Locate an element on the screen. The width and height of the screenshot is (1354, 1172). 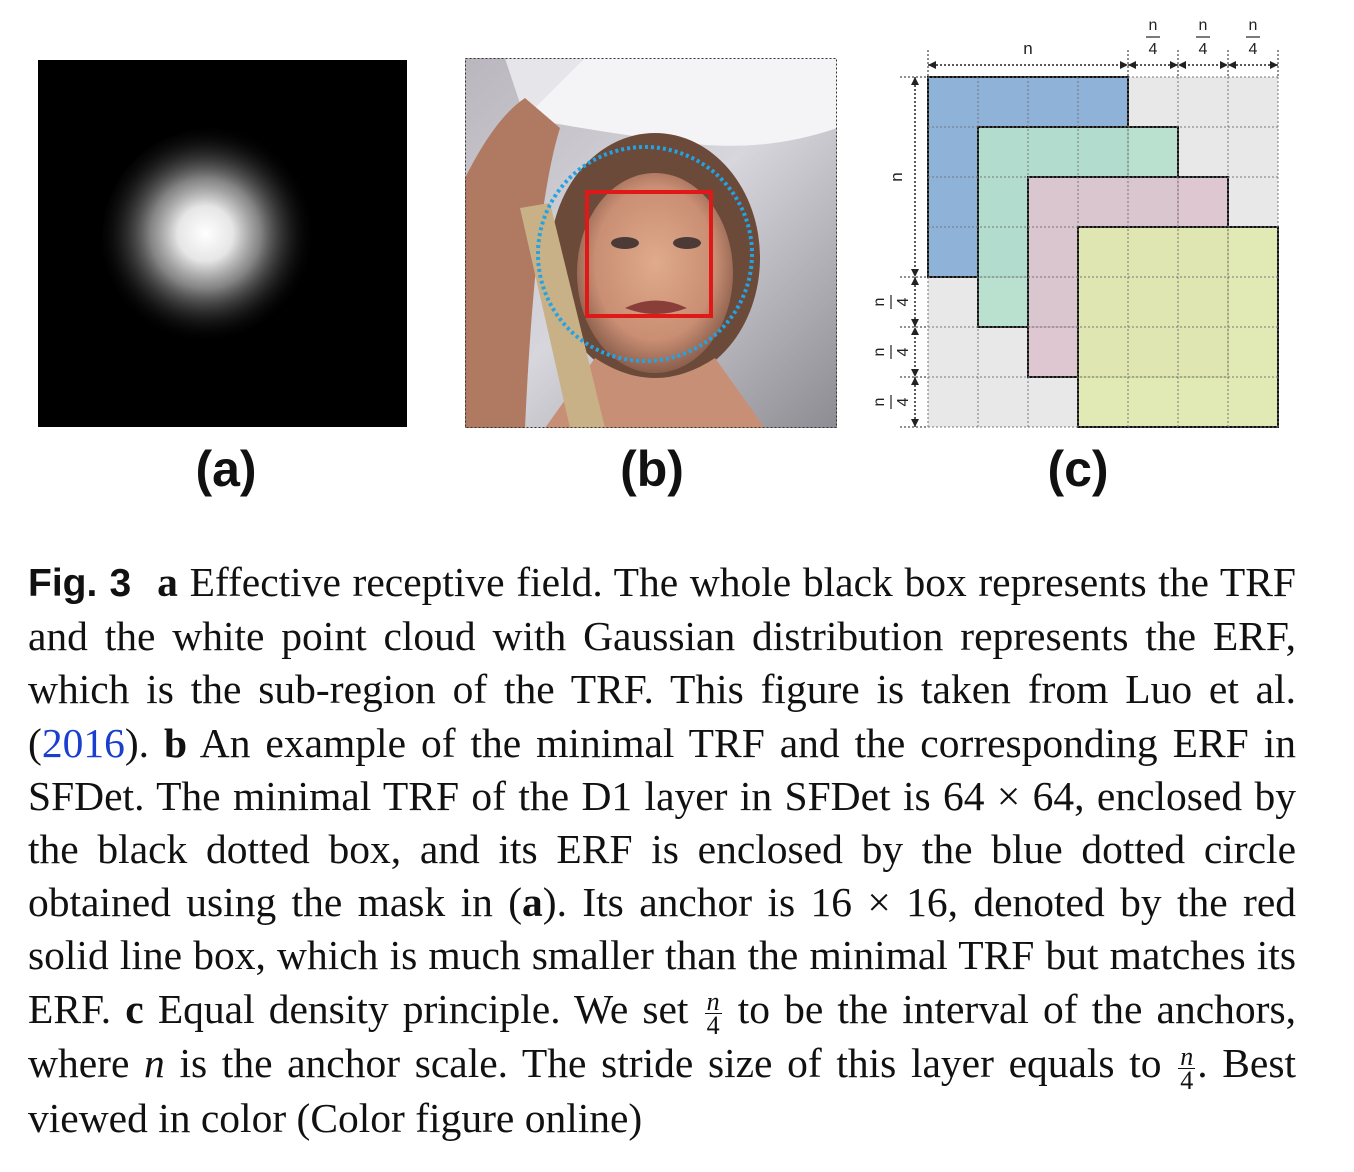
anchor-box is located at coordinates (649, 254).